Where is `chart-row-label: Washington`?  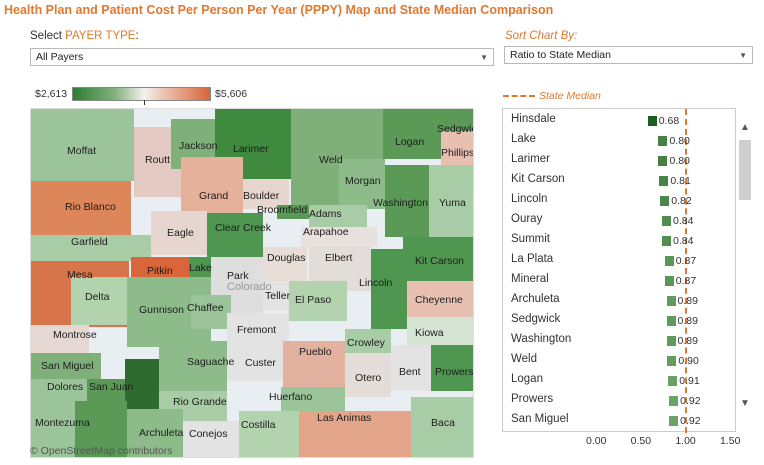
chart-row-label: Washington is located at coordinates (541, 339).